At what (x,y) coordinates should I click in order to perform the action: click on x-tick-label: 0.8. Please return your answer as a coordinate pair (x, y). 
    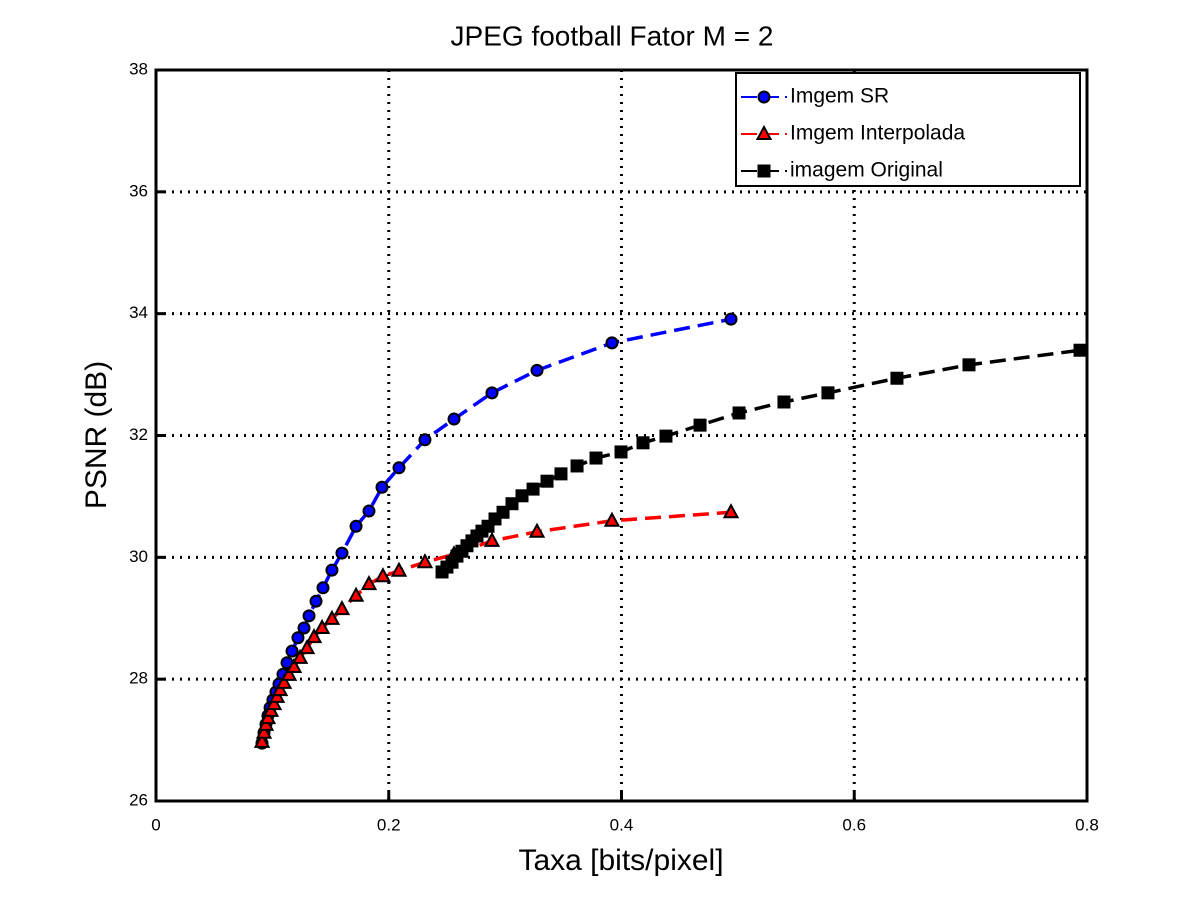
    Looking at the image, I should click on (1087, 824).